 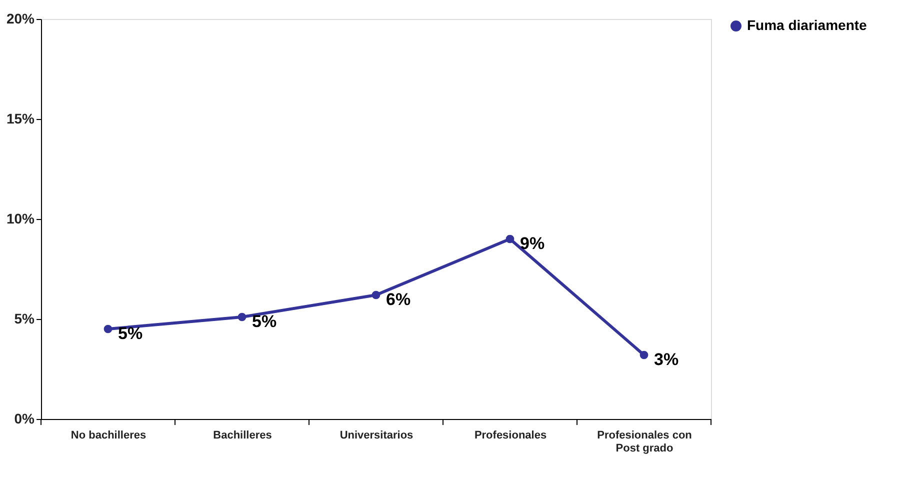 I want to click on data-label: 9%, so click(x=532, y=243).